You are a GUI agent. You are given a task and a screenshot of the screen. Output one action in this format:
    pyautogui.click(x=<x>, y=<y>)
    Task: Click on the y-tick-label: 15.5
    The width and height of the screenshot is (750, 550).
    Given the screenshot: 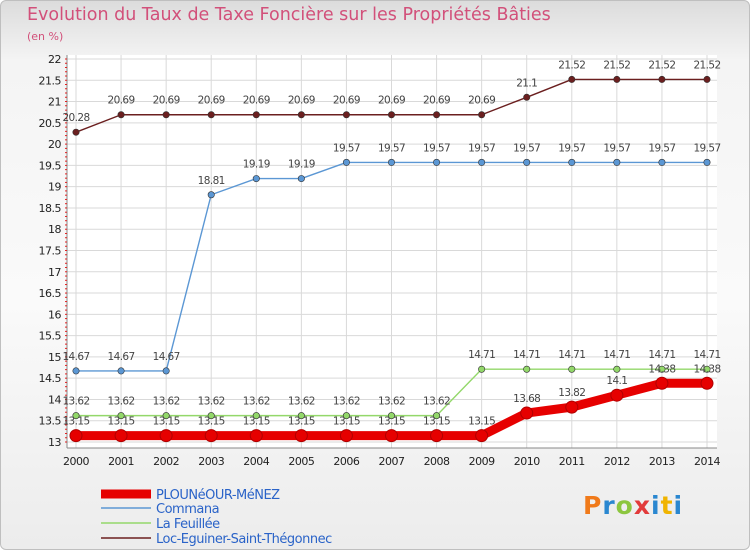 What is the action you would take?
    pyautogui.click(x=50, y=336)
    